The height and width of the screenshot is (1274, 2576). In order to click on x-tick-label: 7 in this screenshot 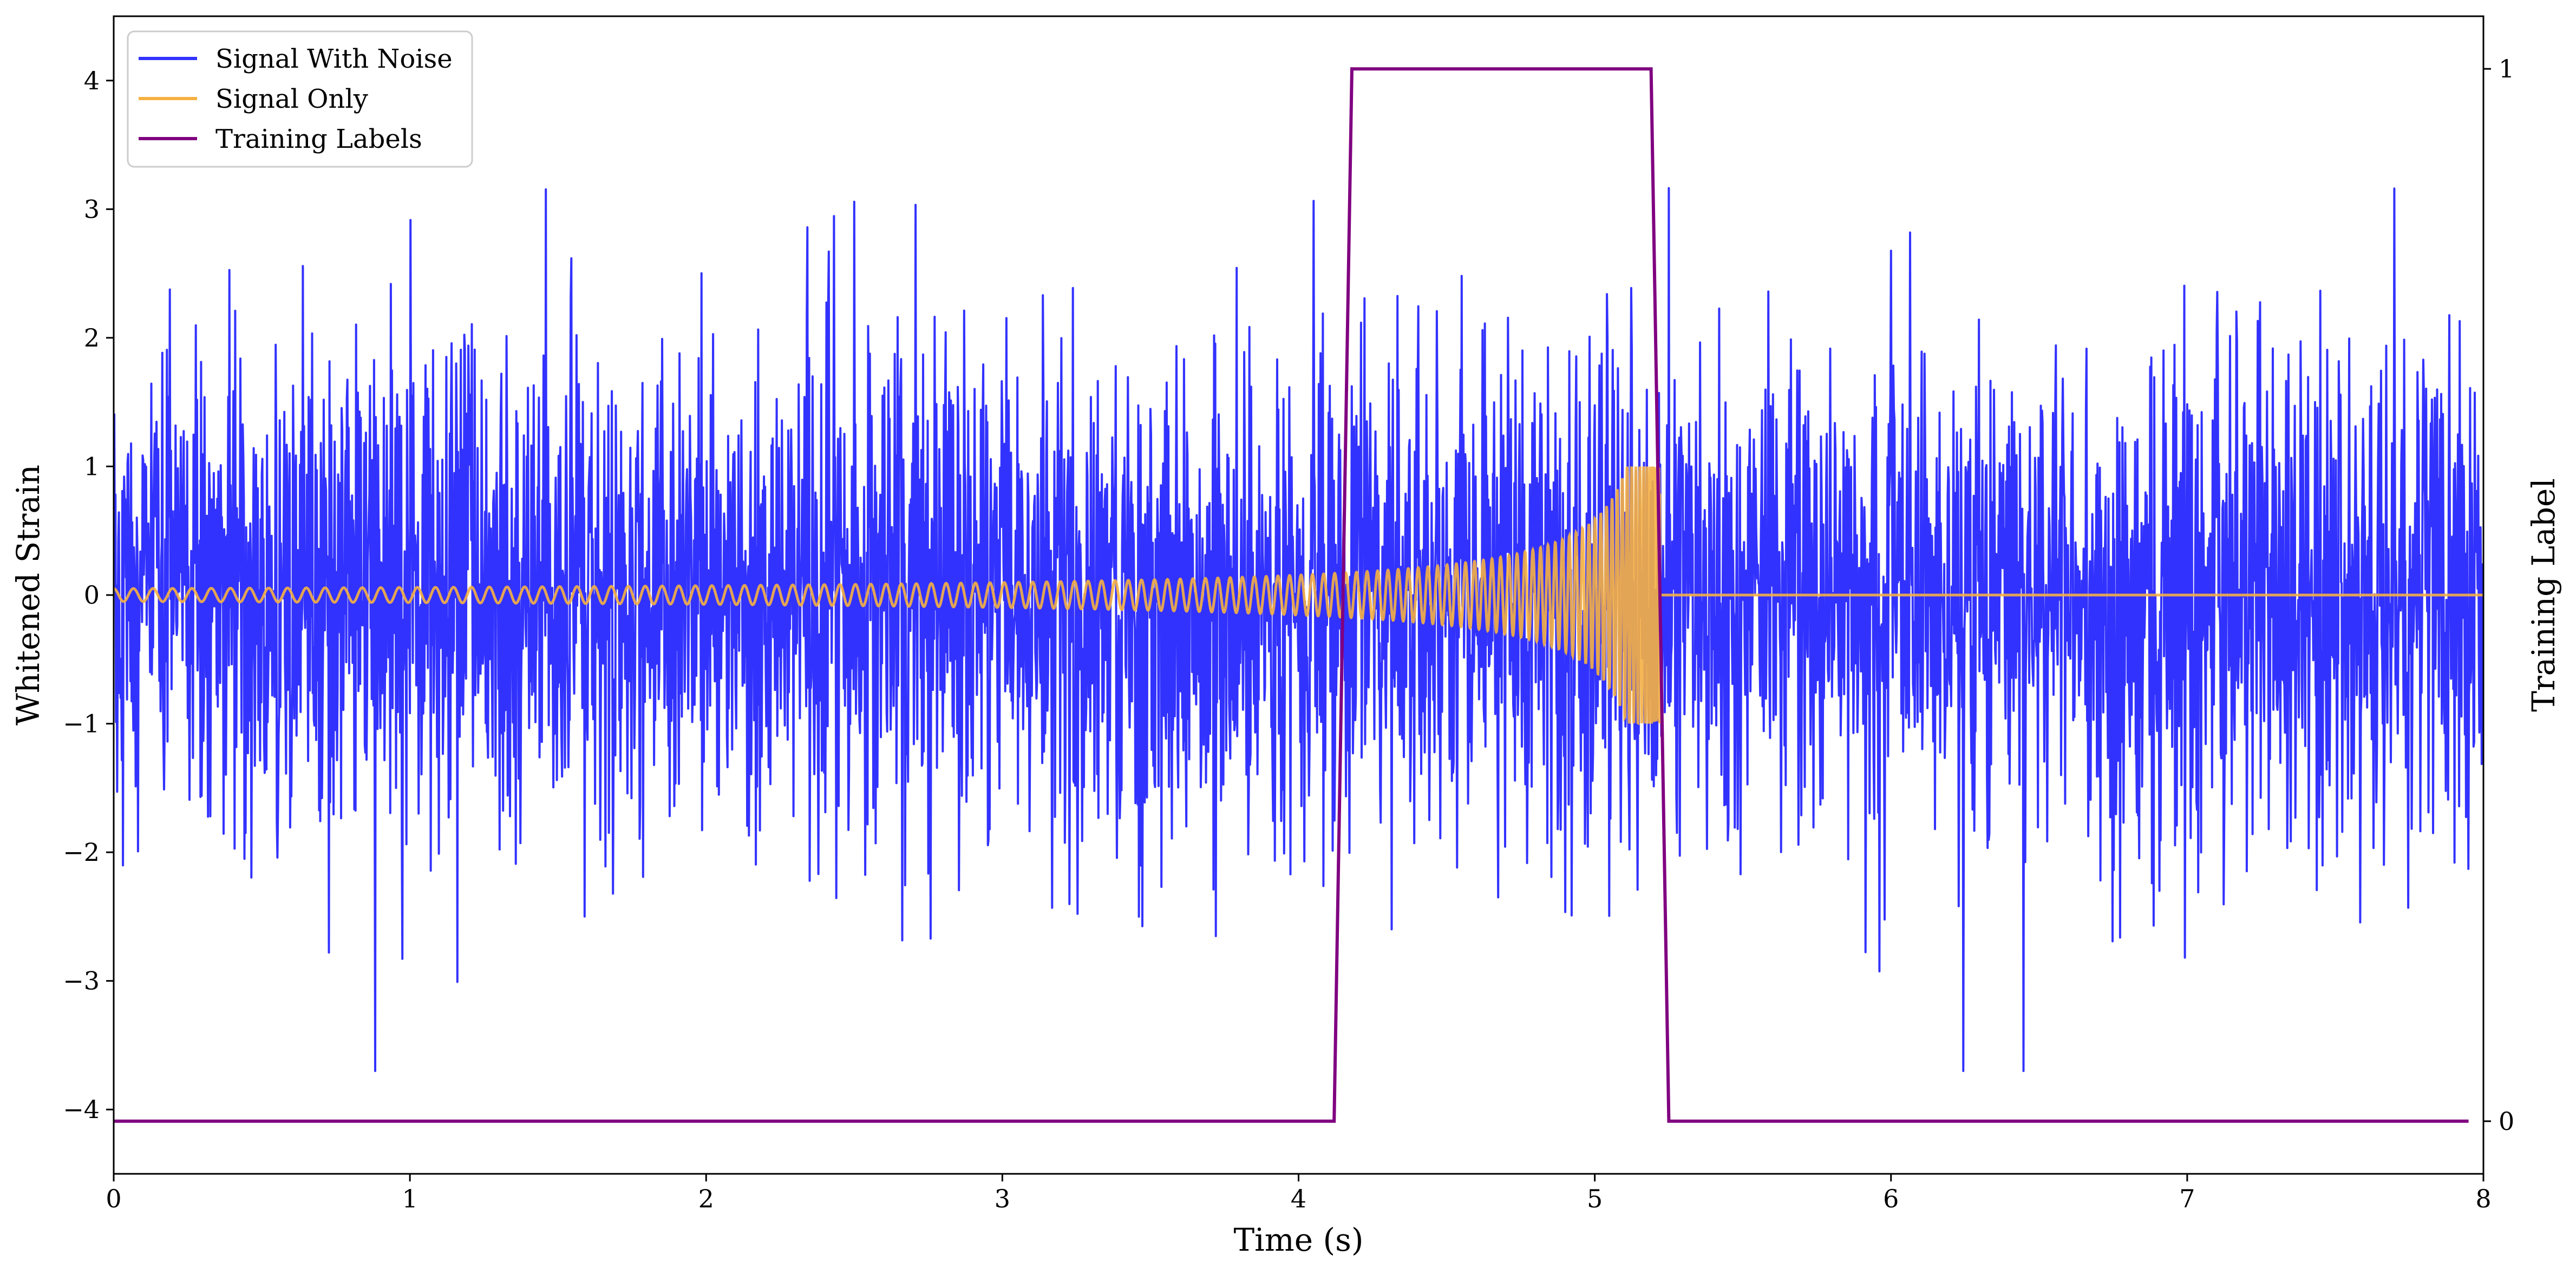, I will do `click(2187, 1198)`.